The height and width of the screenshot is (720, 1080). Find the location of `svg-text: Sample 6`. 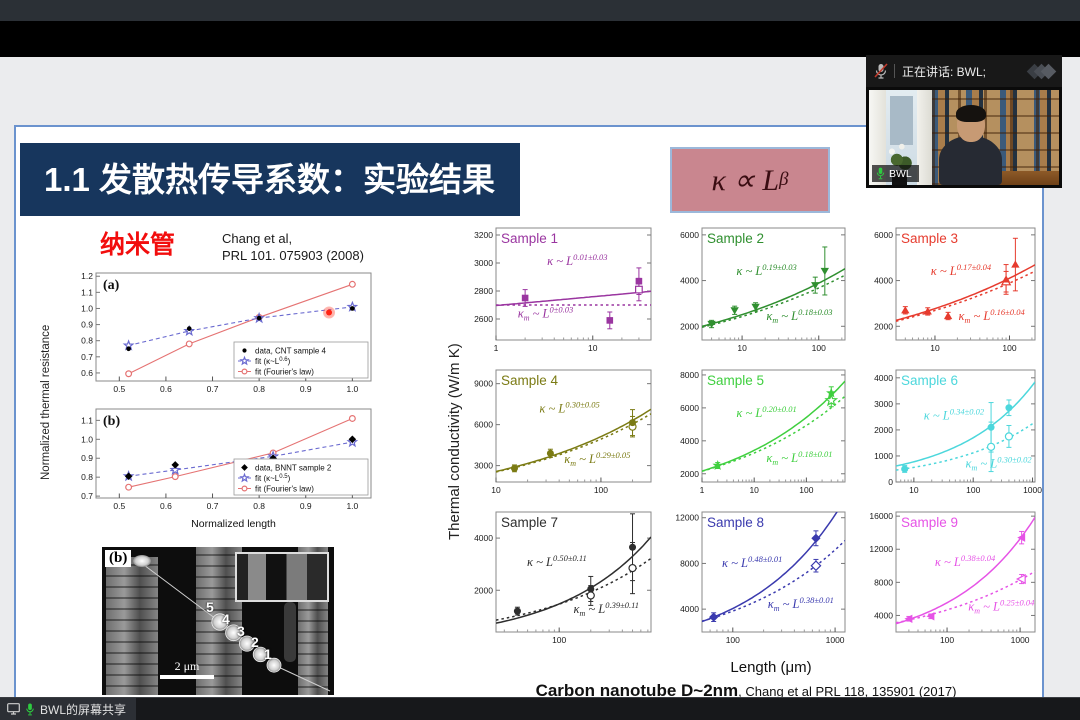

svg-text: Sample 6 is located at coordinates (929, 380).